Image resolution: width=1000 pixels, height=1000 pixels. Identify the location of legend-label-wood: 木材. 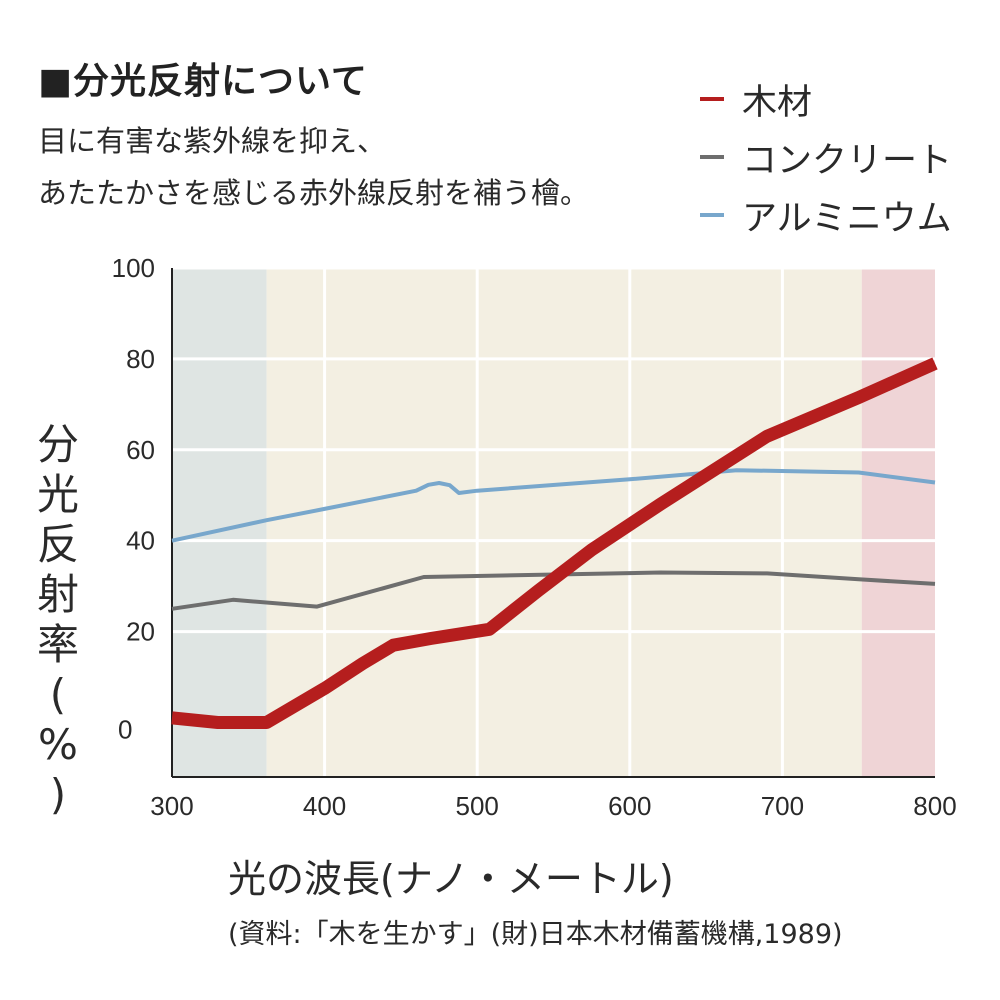
(777, 102).